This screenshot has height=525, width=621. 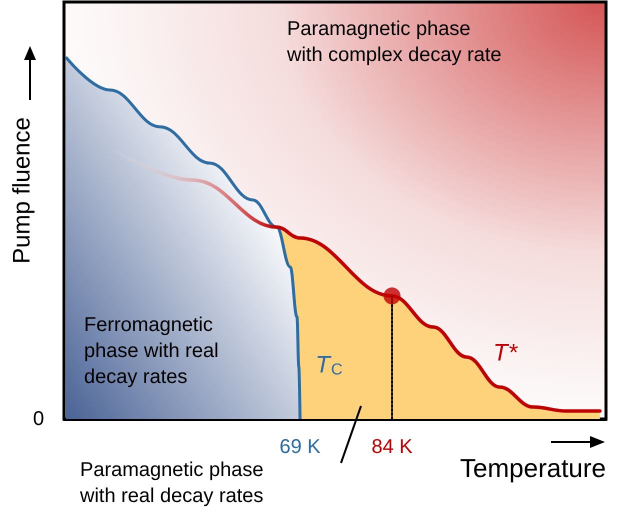 What do you see at coordinates (533, 468) in the screenshot?
I see `x-axis-title: Temperature` at bounding box center [533, 468].